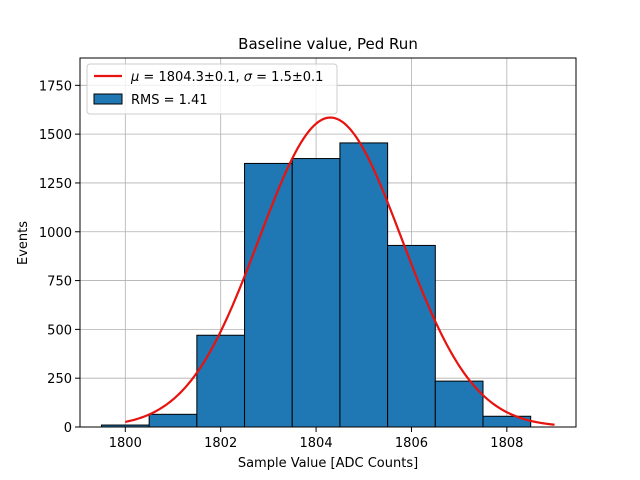  What do you see at coordinates (328, 463) in the screenshot?
I see `x-axis-label: Sample Value [ADC Counts]` at bounding box center [328, 463].